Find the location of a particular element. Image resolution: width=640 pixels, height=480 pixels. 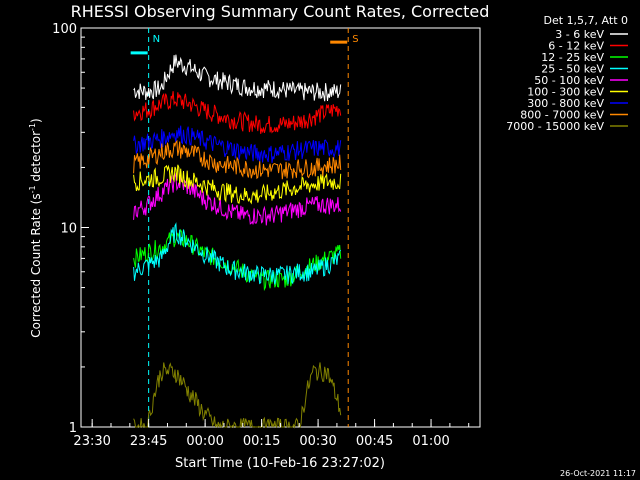

x-tick-label: 01:00 is located at coordinates (430, 441).